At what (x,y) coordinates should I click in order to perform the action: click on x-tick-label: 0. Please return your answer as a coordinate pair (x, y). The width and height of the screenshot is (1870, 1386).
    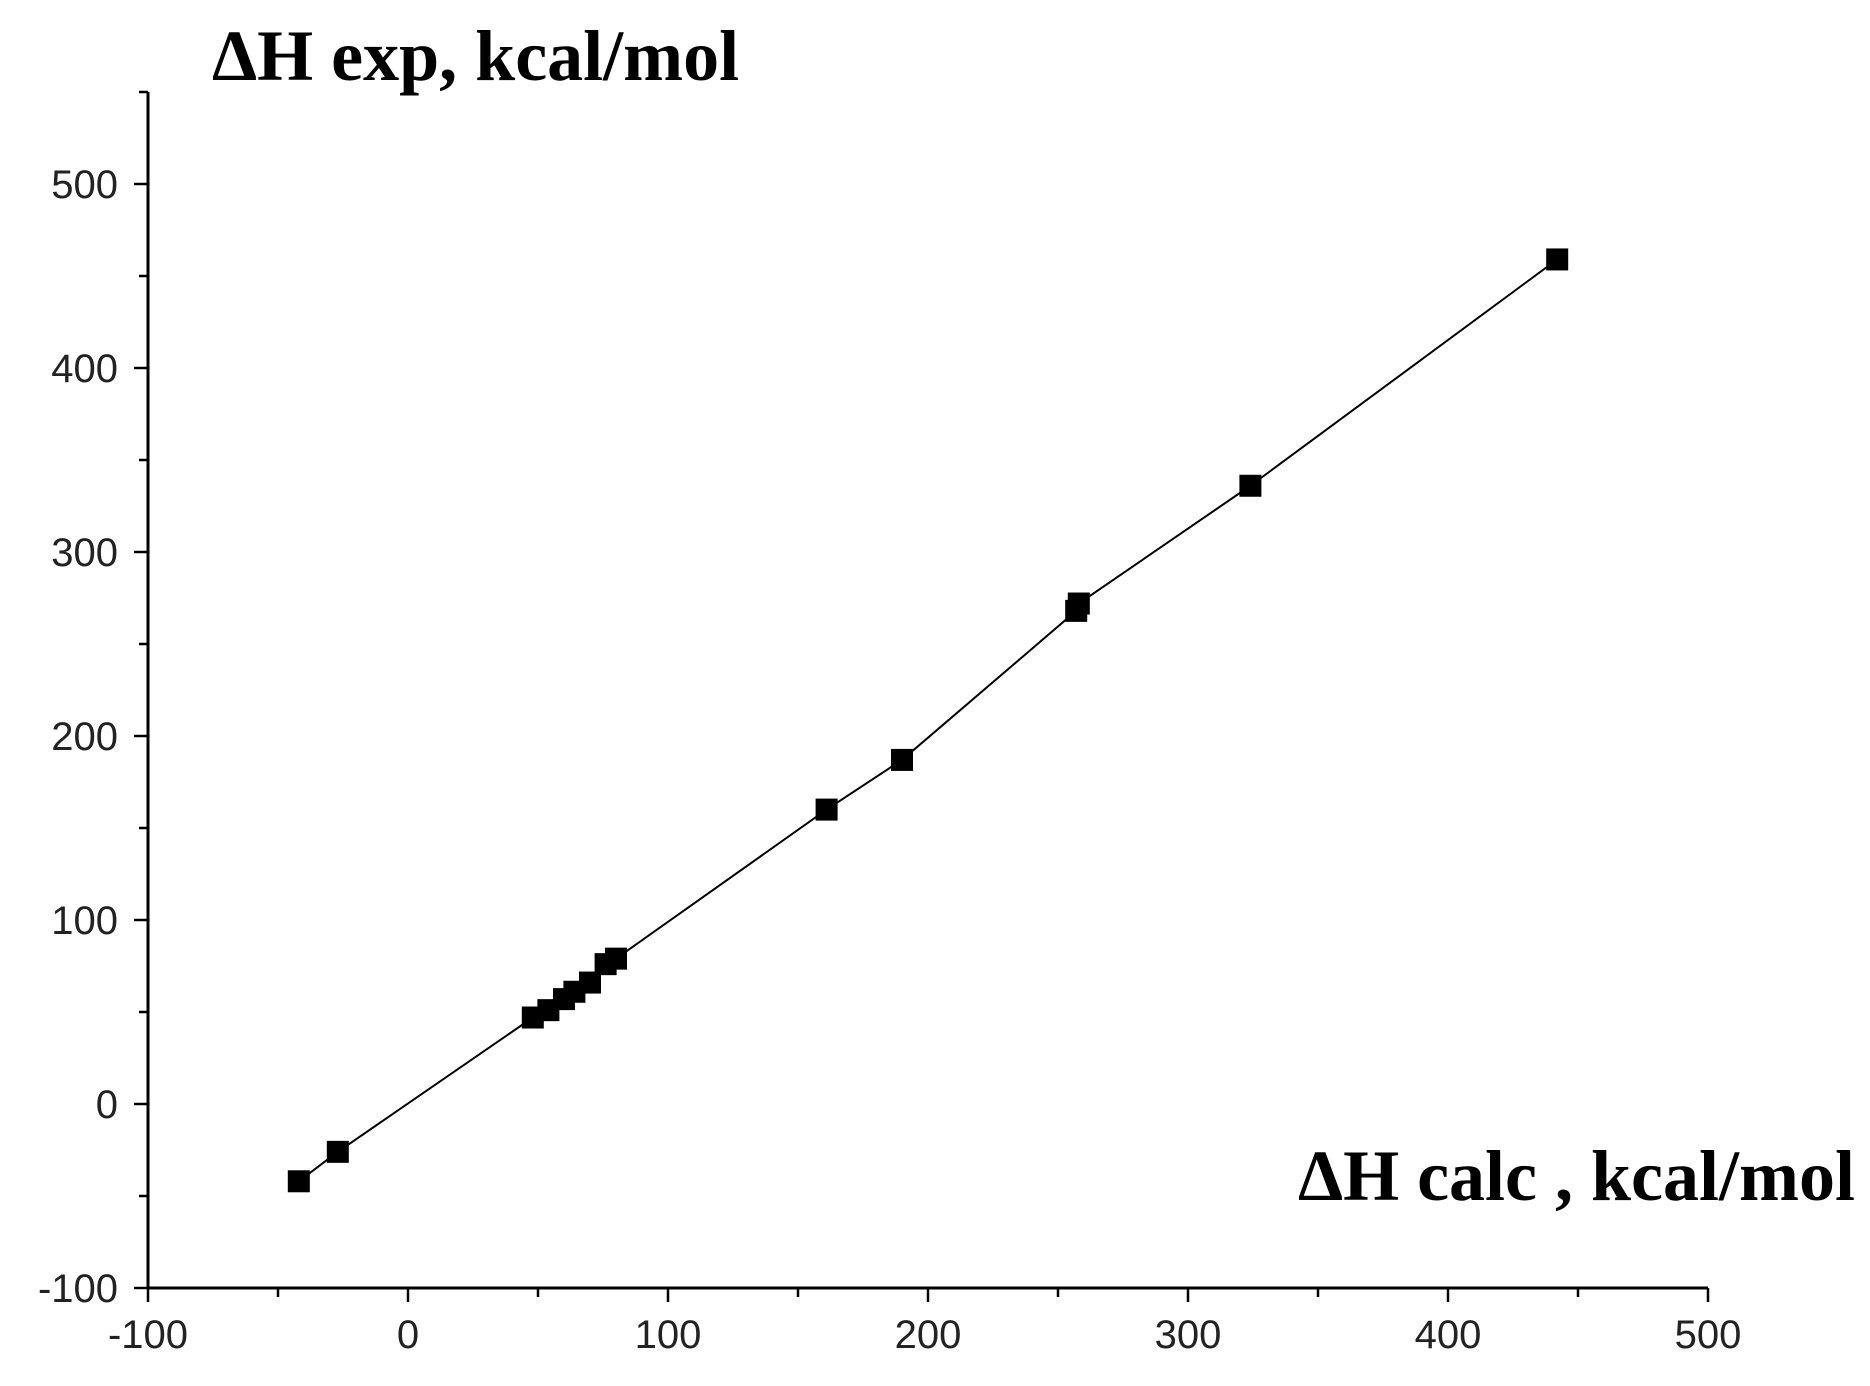
    Looking at the image, I should click on (408, 1335).